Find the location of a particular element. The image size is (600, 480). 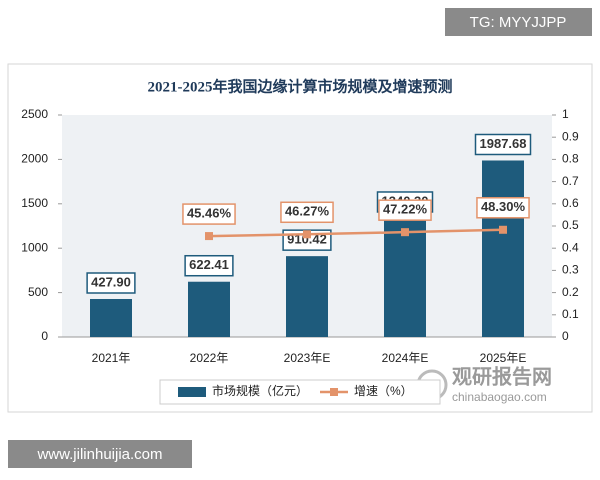

bar-label: 427.90 is located at coordinates (111, 281).